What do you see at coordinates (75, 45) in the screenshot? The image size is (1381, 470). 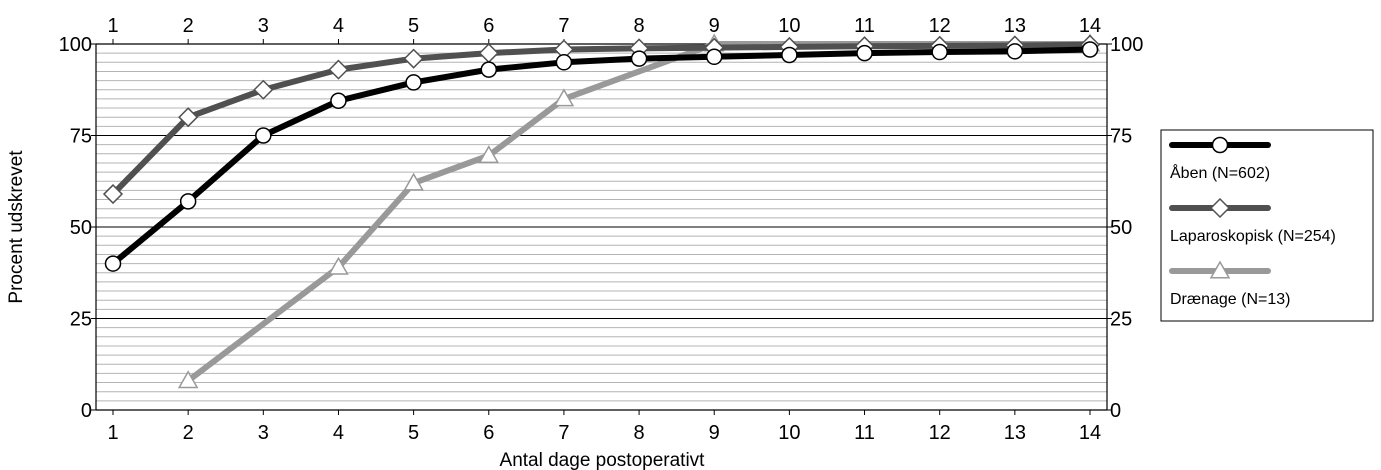 I see `y-tick-label-left: 100` at bounding box center [75, 45].